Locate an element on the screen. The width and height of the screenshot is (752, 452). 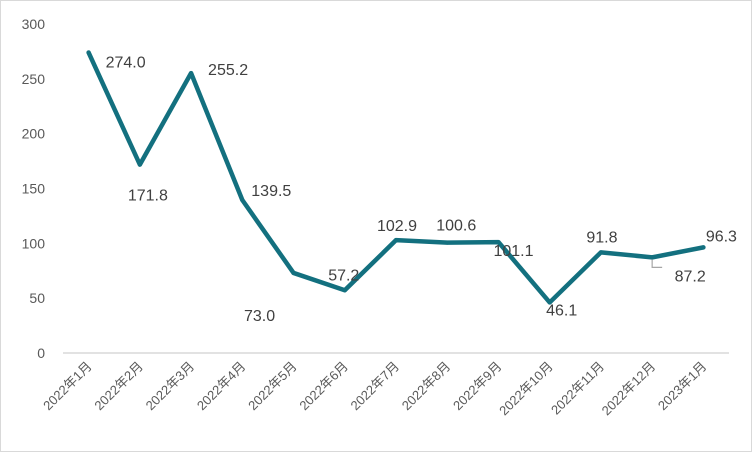
x-tick-label: 2022年10月 is located at coordinates (526, 389).